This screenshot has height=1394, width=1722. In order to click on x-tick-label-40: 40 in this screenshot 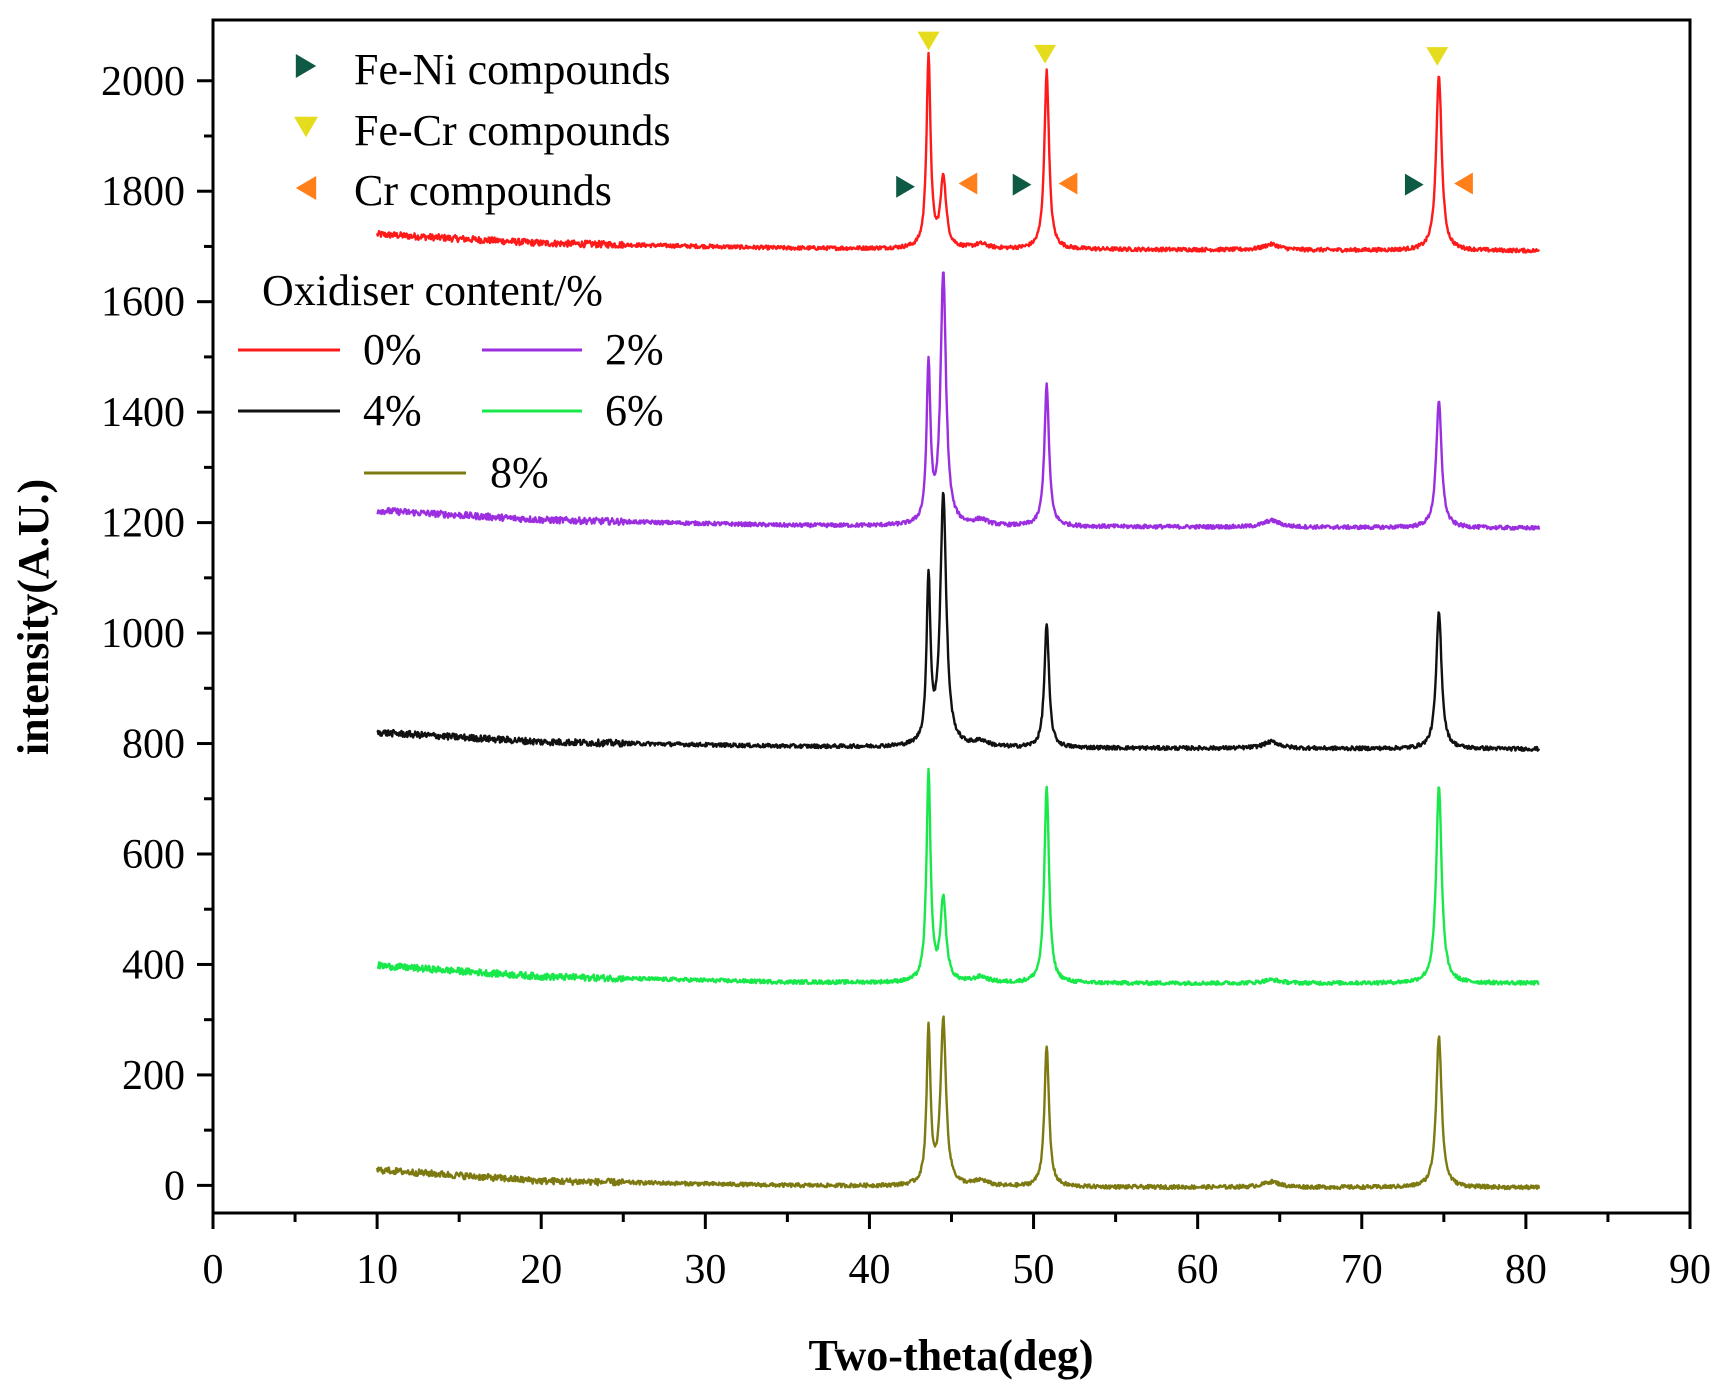, I will do `click(869, 1270)`.